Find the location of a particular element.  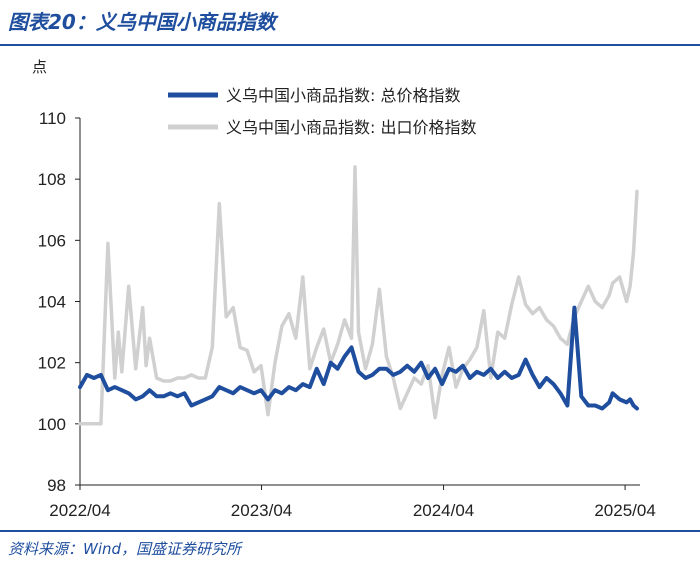

y-tick-label: 106 is located at coordinates (52, 240).